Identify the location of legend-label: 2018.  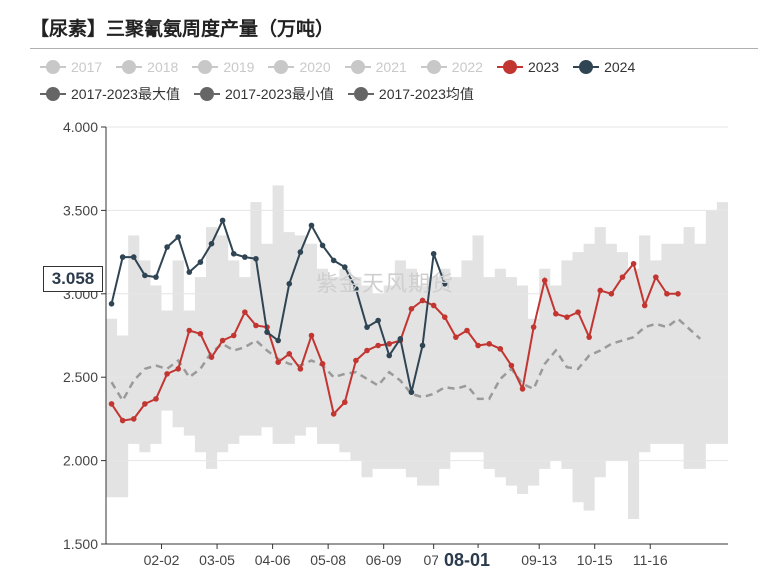
(163, 66).